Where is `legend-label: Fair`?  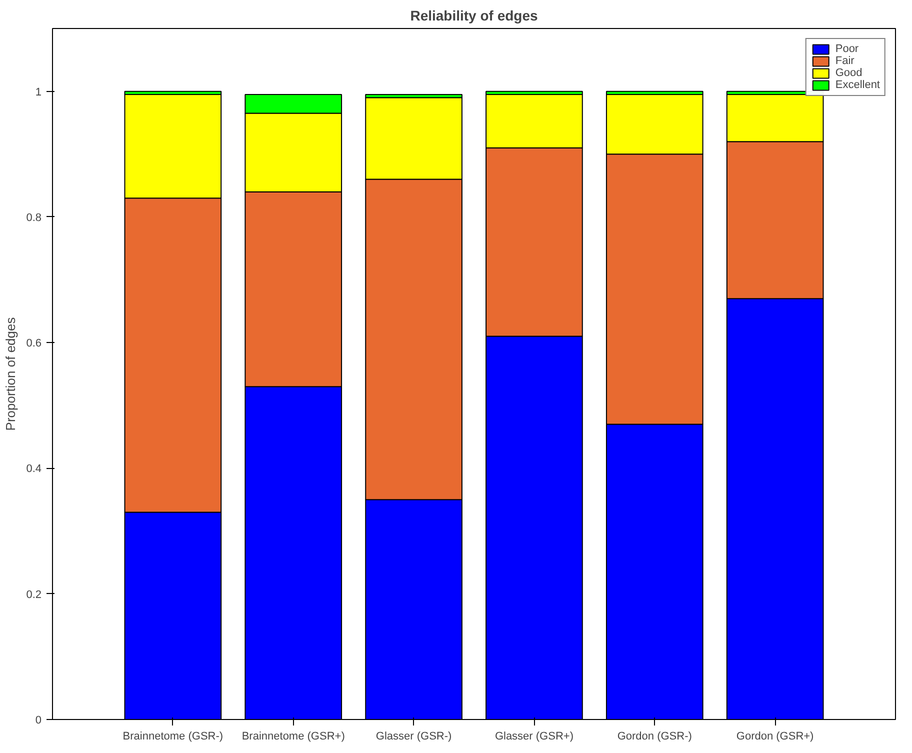 legend-label: Fair is located at coordinates (845, 61).